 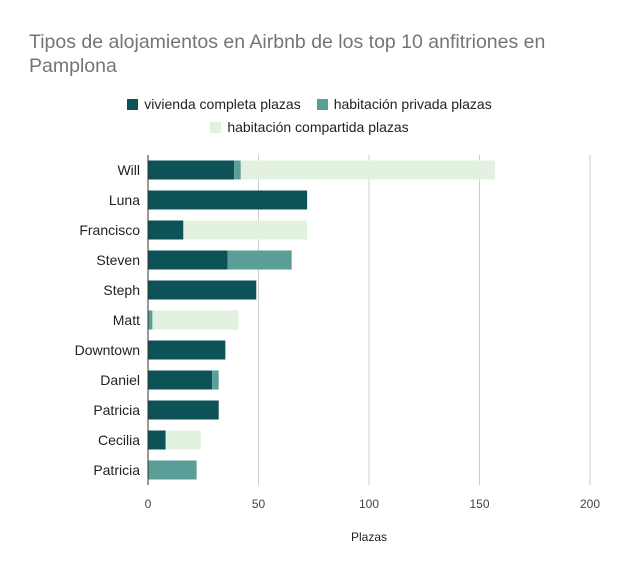 What do you see at coordinates (318, 127) in the screenshot?
I see `legend-label-compartida: habitación compartida plazas` at bounding box center [318, 127].